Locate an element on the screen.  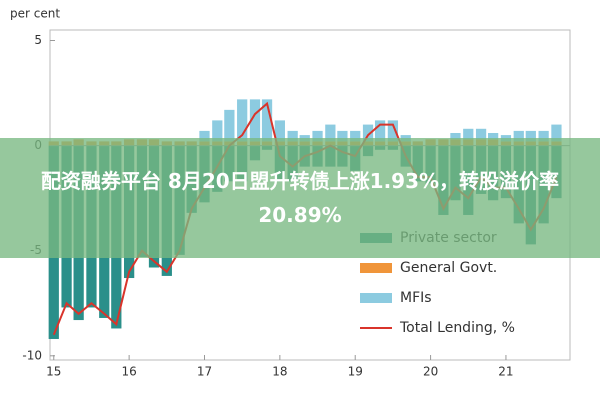
x-tick-label: 17 is located at coordinates (204, 372).